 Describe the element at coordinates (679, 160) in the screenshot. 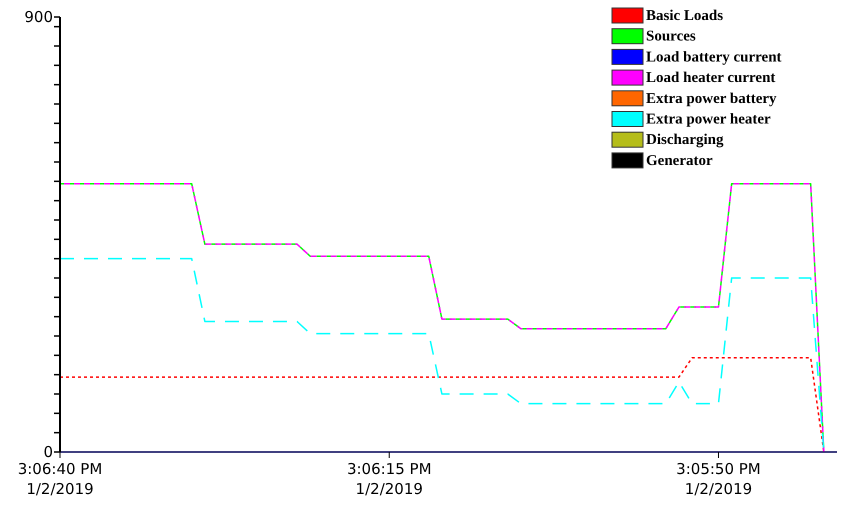

I see `legend-label: Generator` at that location.